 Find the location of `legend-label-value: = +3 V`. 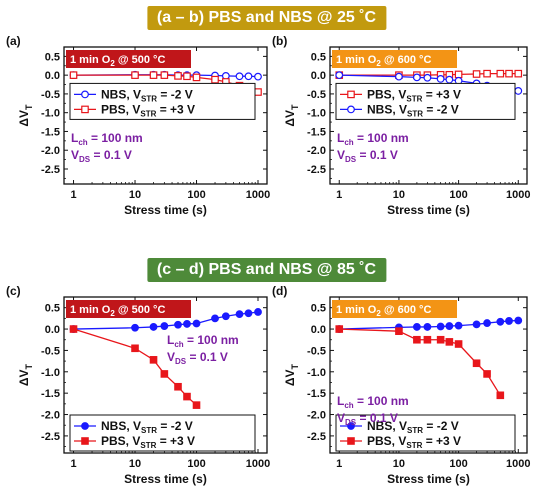

legend-label-value: = +3 V is located at coordinates (175, 441).